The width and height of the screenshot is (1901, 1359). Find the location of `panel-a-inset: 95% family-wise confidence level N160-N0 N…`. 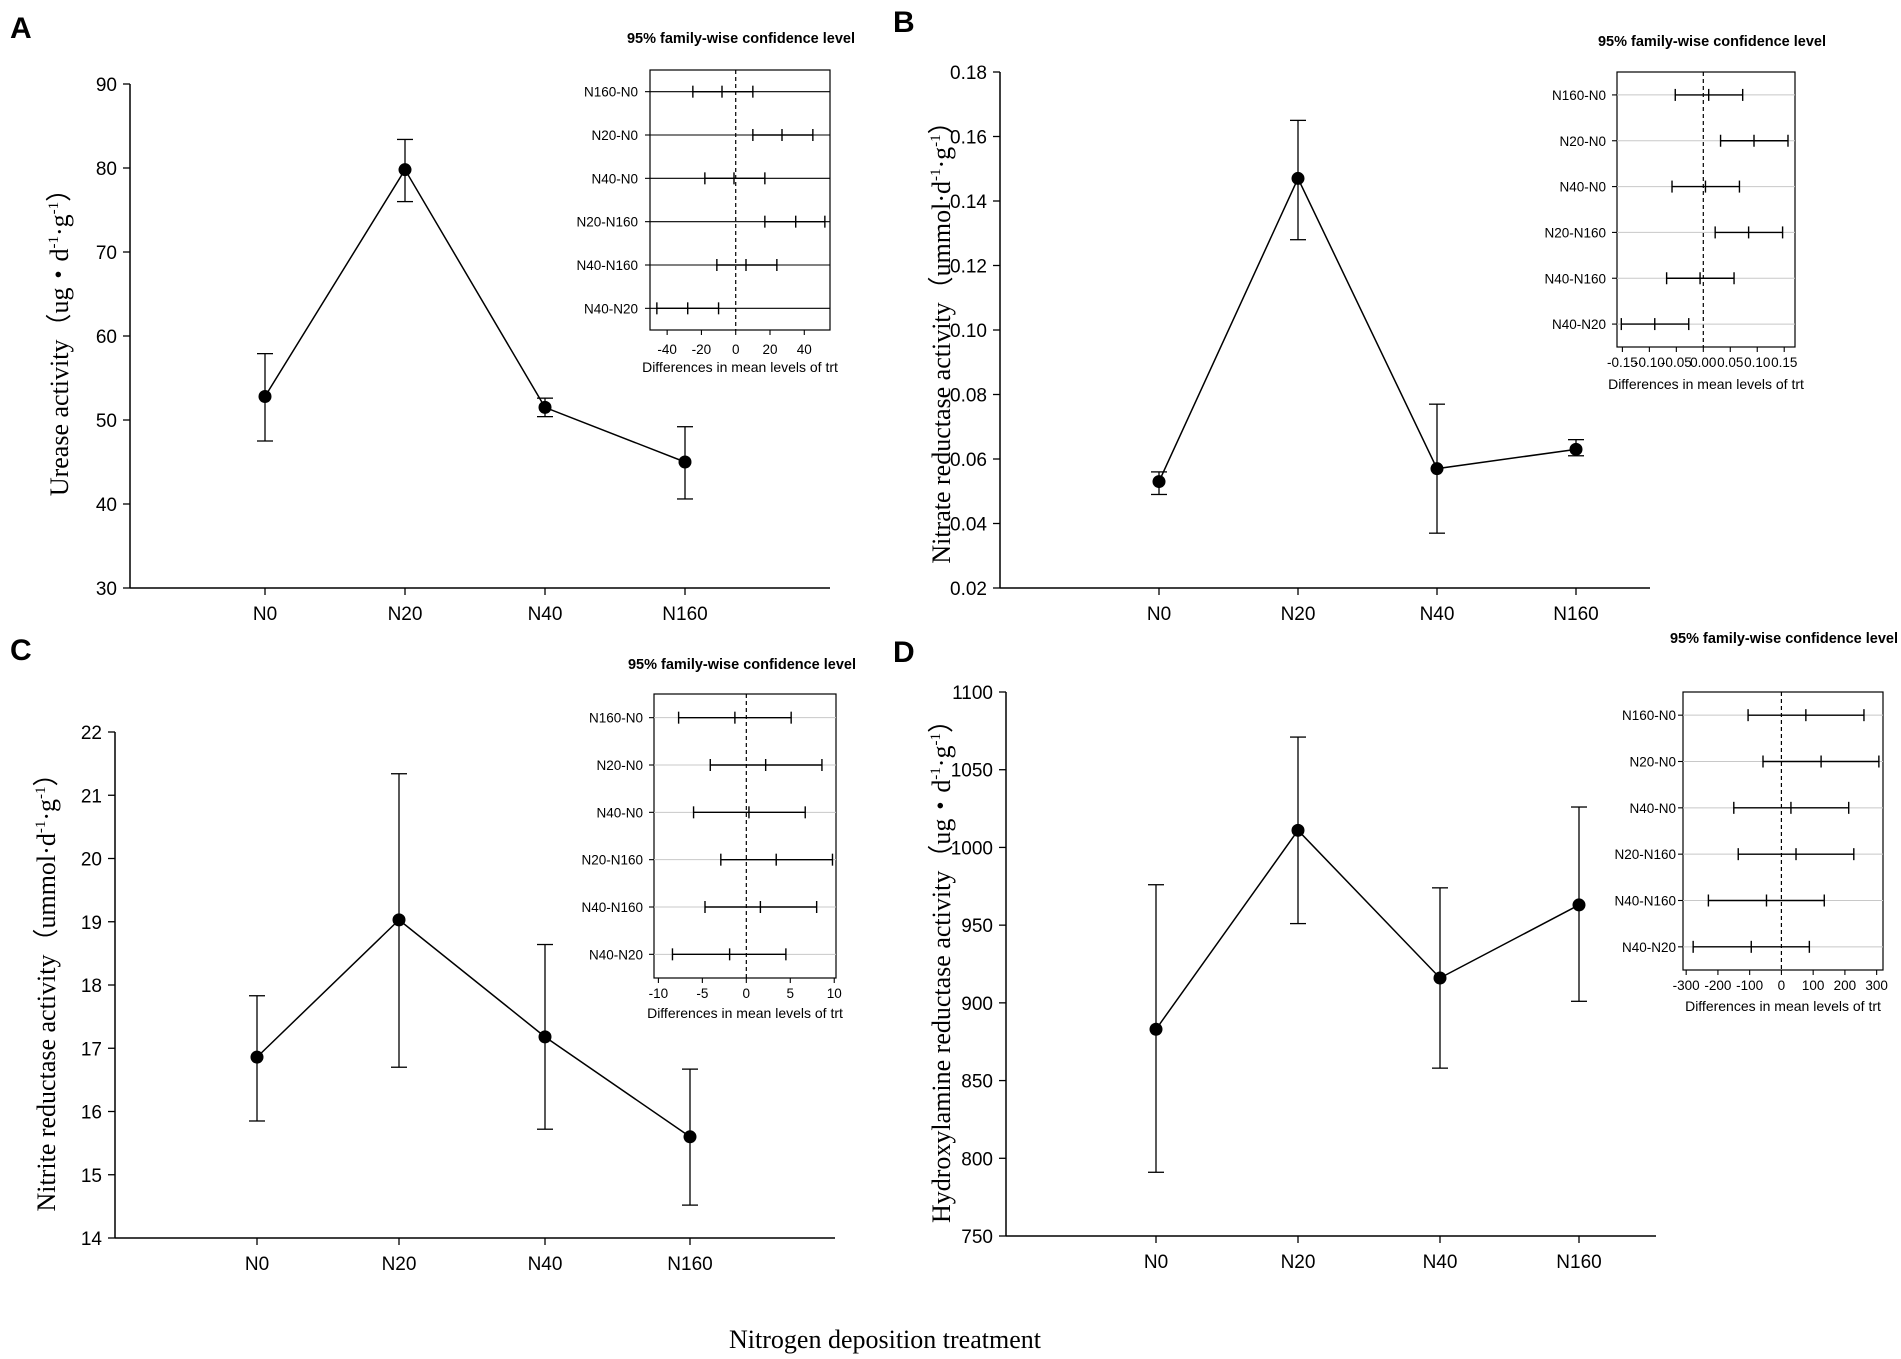

panel-a-inset: 95% family-wise confidence level N160-N0 N… is located at coordinates (715, 203).